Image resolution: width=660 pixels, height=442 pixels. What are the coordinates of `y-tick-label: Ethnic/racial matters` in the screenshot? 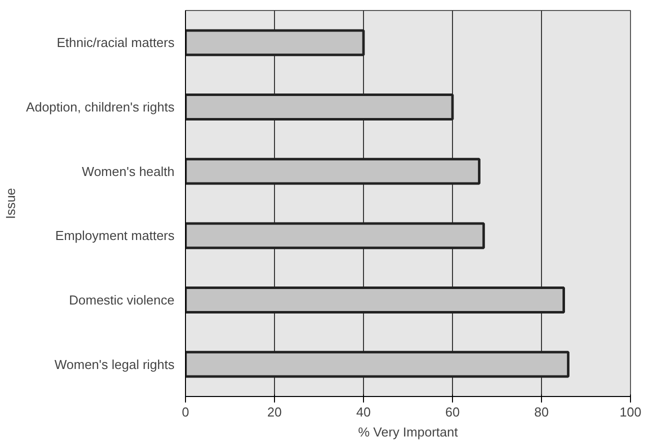 It's located at (115, 42).